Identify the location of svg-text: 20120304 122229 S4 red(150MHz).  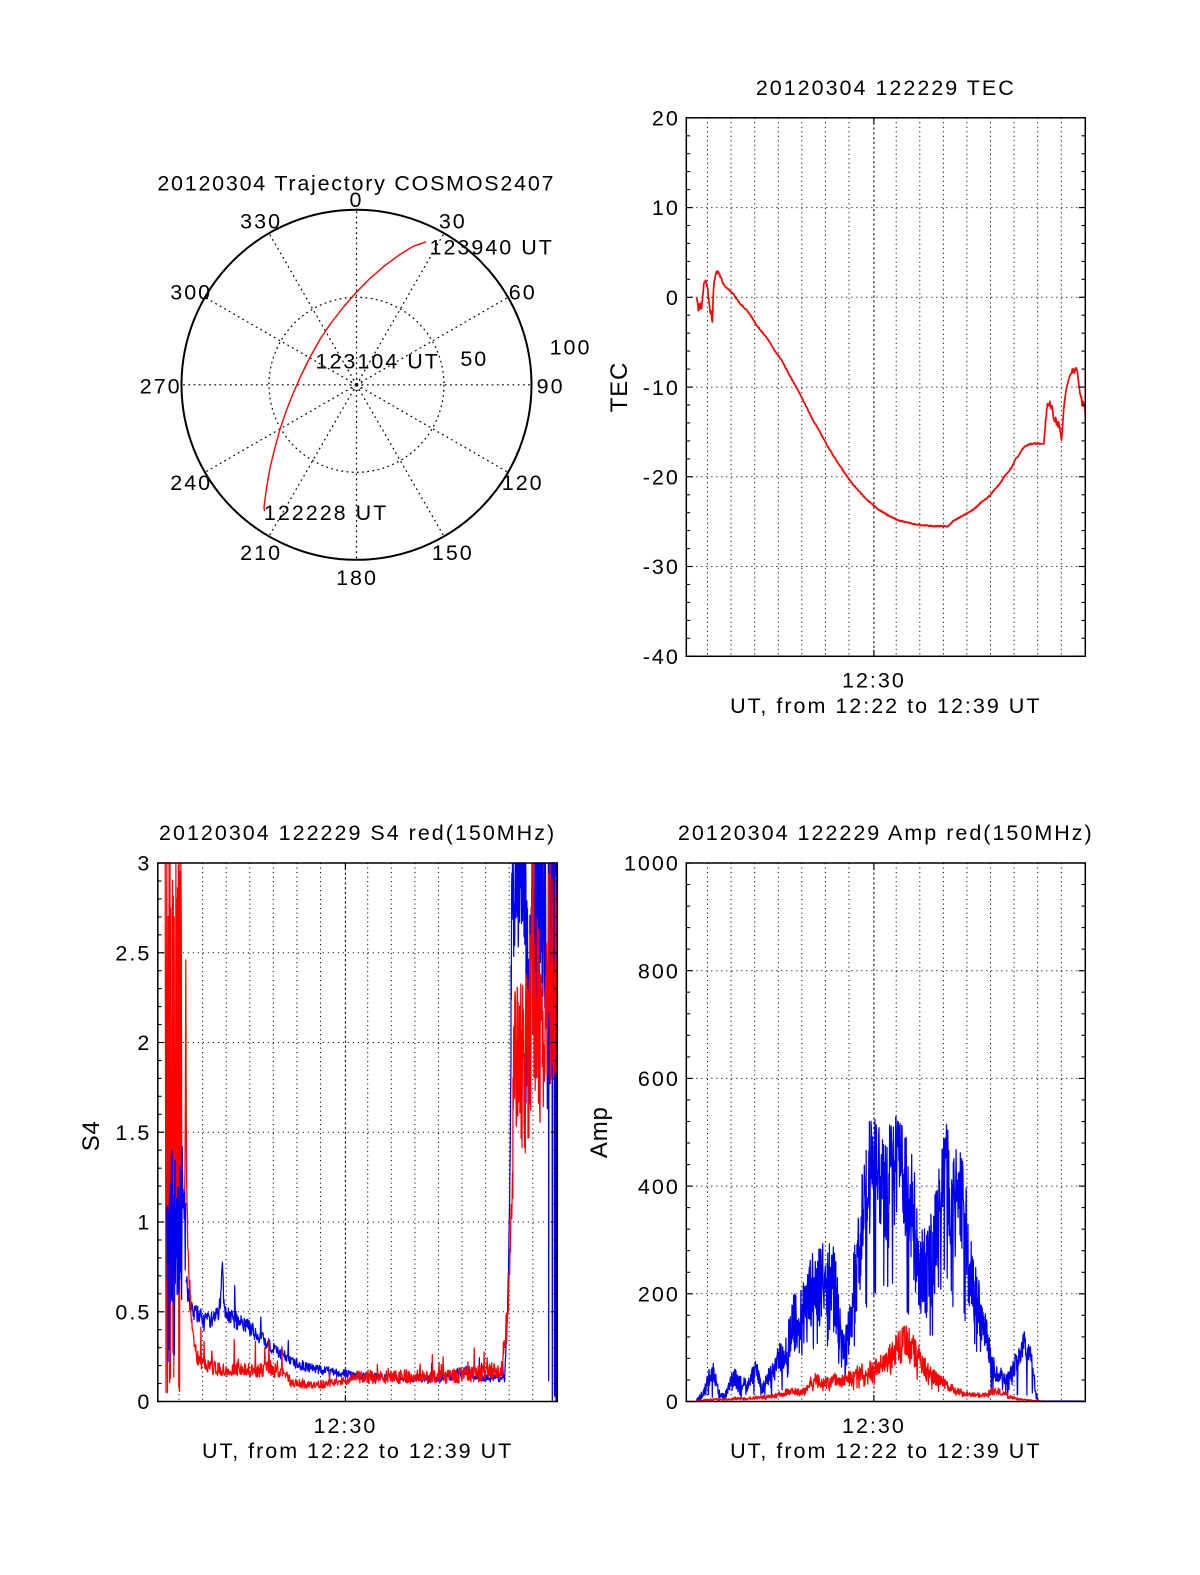
(357, 833).